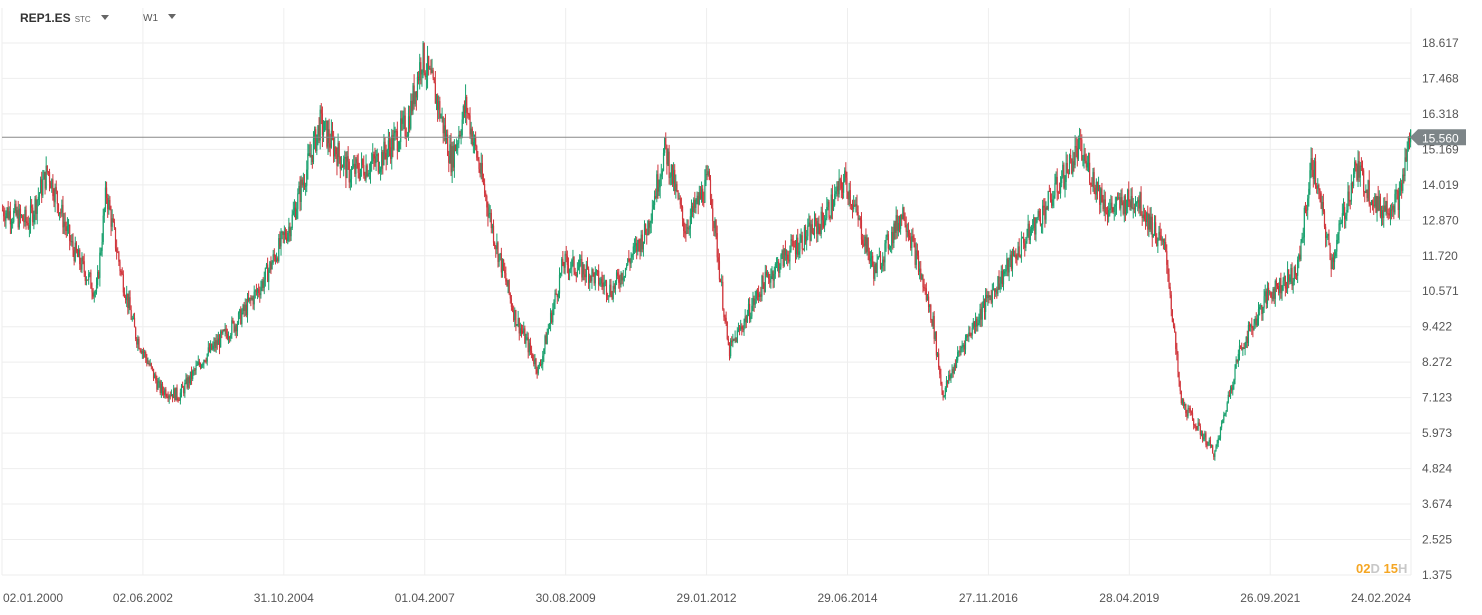  Describe the element at coordinates (159, 18) in the screenshot. I see `timeframe-selector: W1` at that location.